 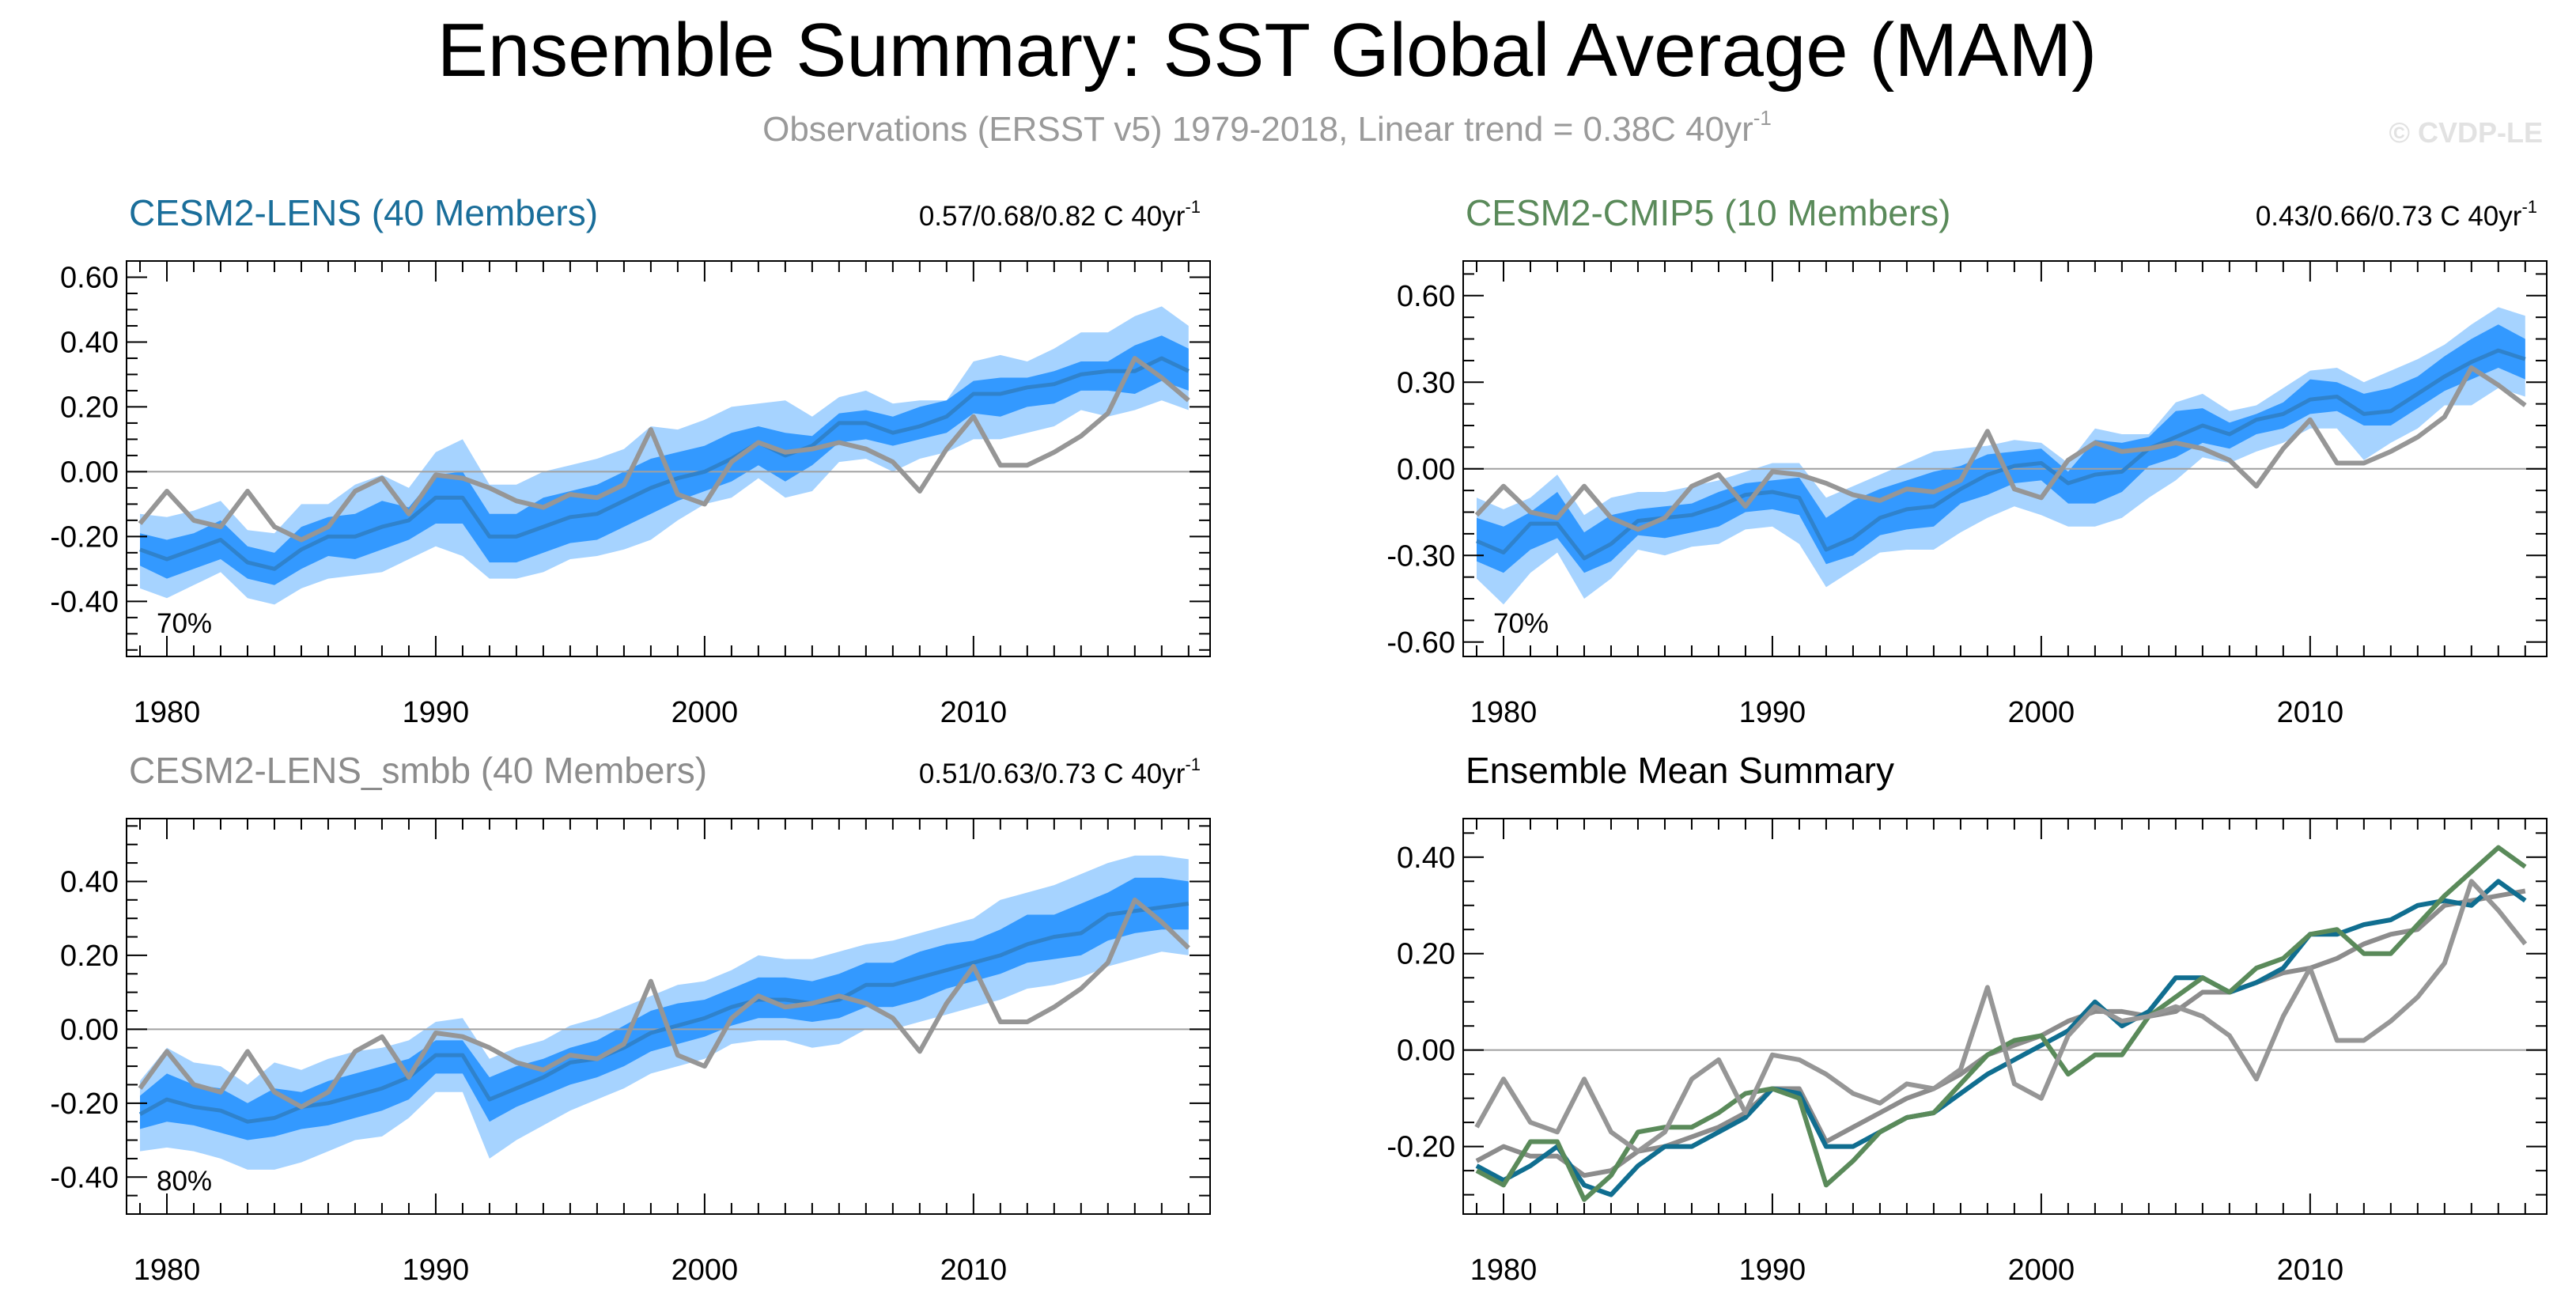 What do you see at coordinates (1053, 773) in the screenshot?
I see `trend-text: 0.51/0.63/0.73 C 40yr` at bounding box center [1053, 773].